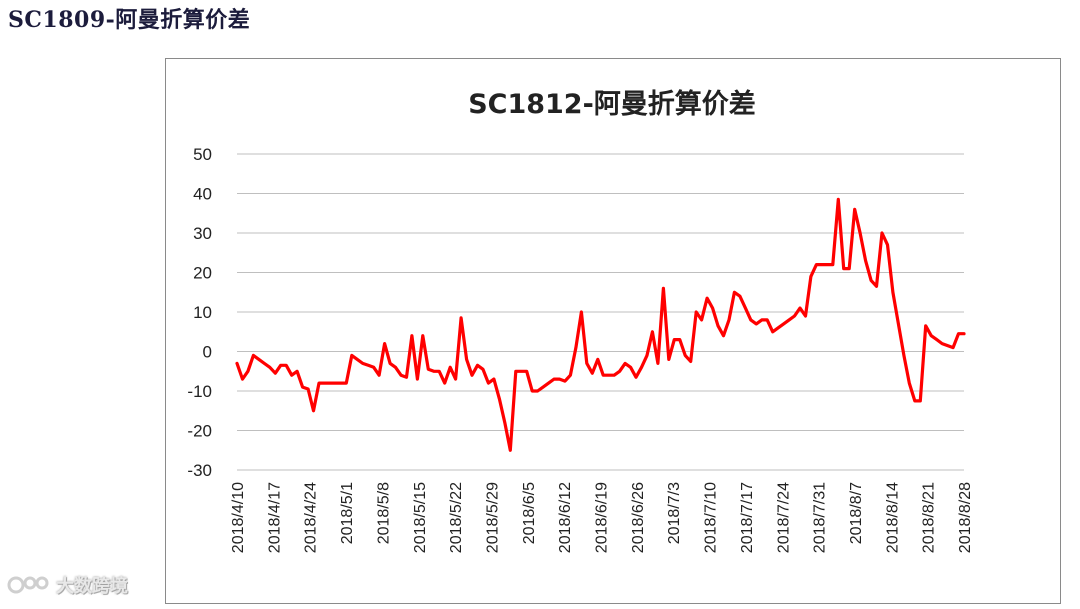  I want to click on watermark: 大数跨境, so click(67, 585).